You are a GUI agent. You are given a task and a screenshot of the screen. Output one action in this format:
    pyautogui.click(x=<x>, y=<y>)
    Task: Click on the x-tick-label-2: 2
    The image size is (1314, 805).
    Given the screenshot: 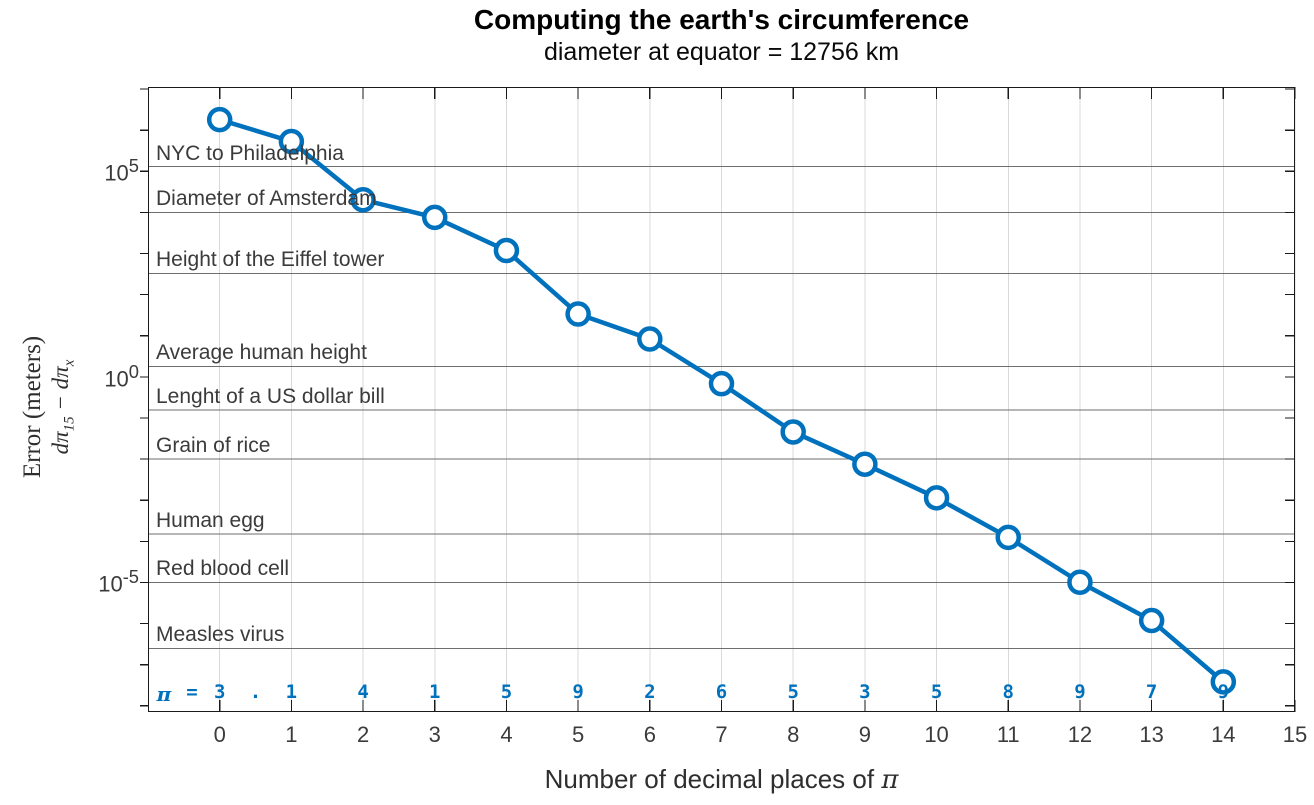 What is the action you would take?
    pyautogui.click(x=363, y=734)
    